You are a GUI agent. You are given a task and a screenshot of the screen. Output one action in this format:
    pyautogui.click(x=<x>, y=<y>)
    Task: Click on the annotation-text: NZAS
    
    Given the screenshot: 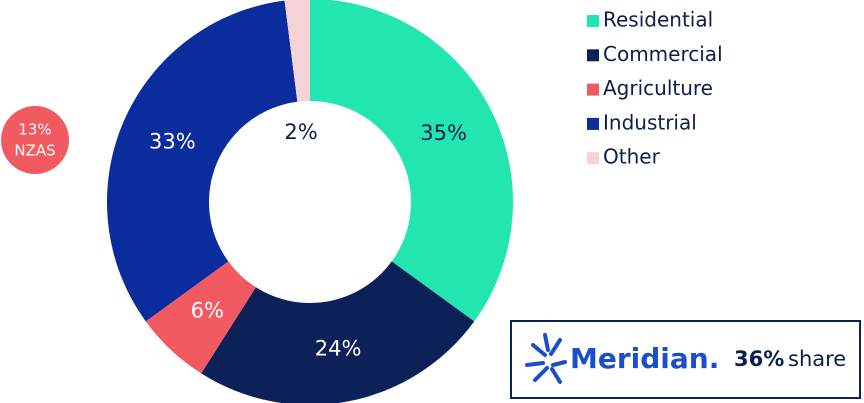 What is the action you would take?
    pyautogui.click(x=34, y=151)
    